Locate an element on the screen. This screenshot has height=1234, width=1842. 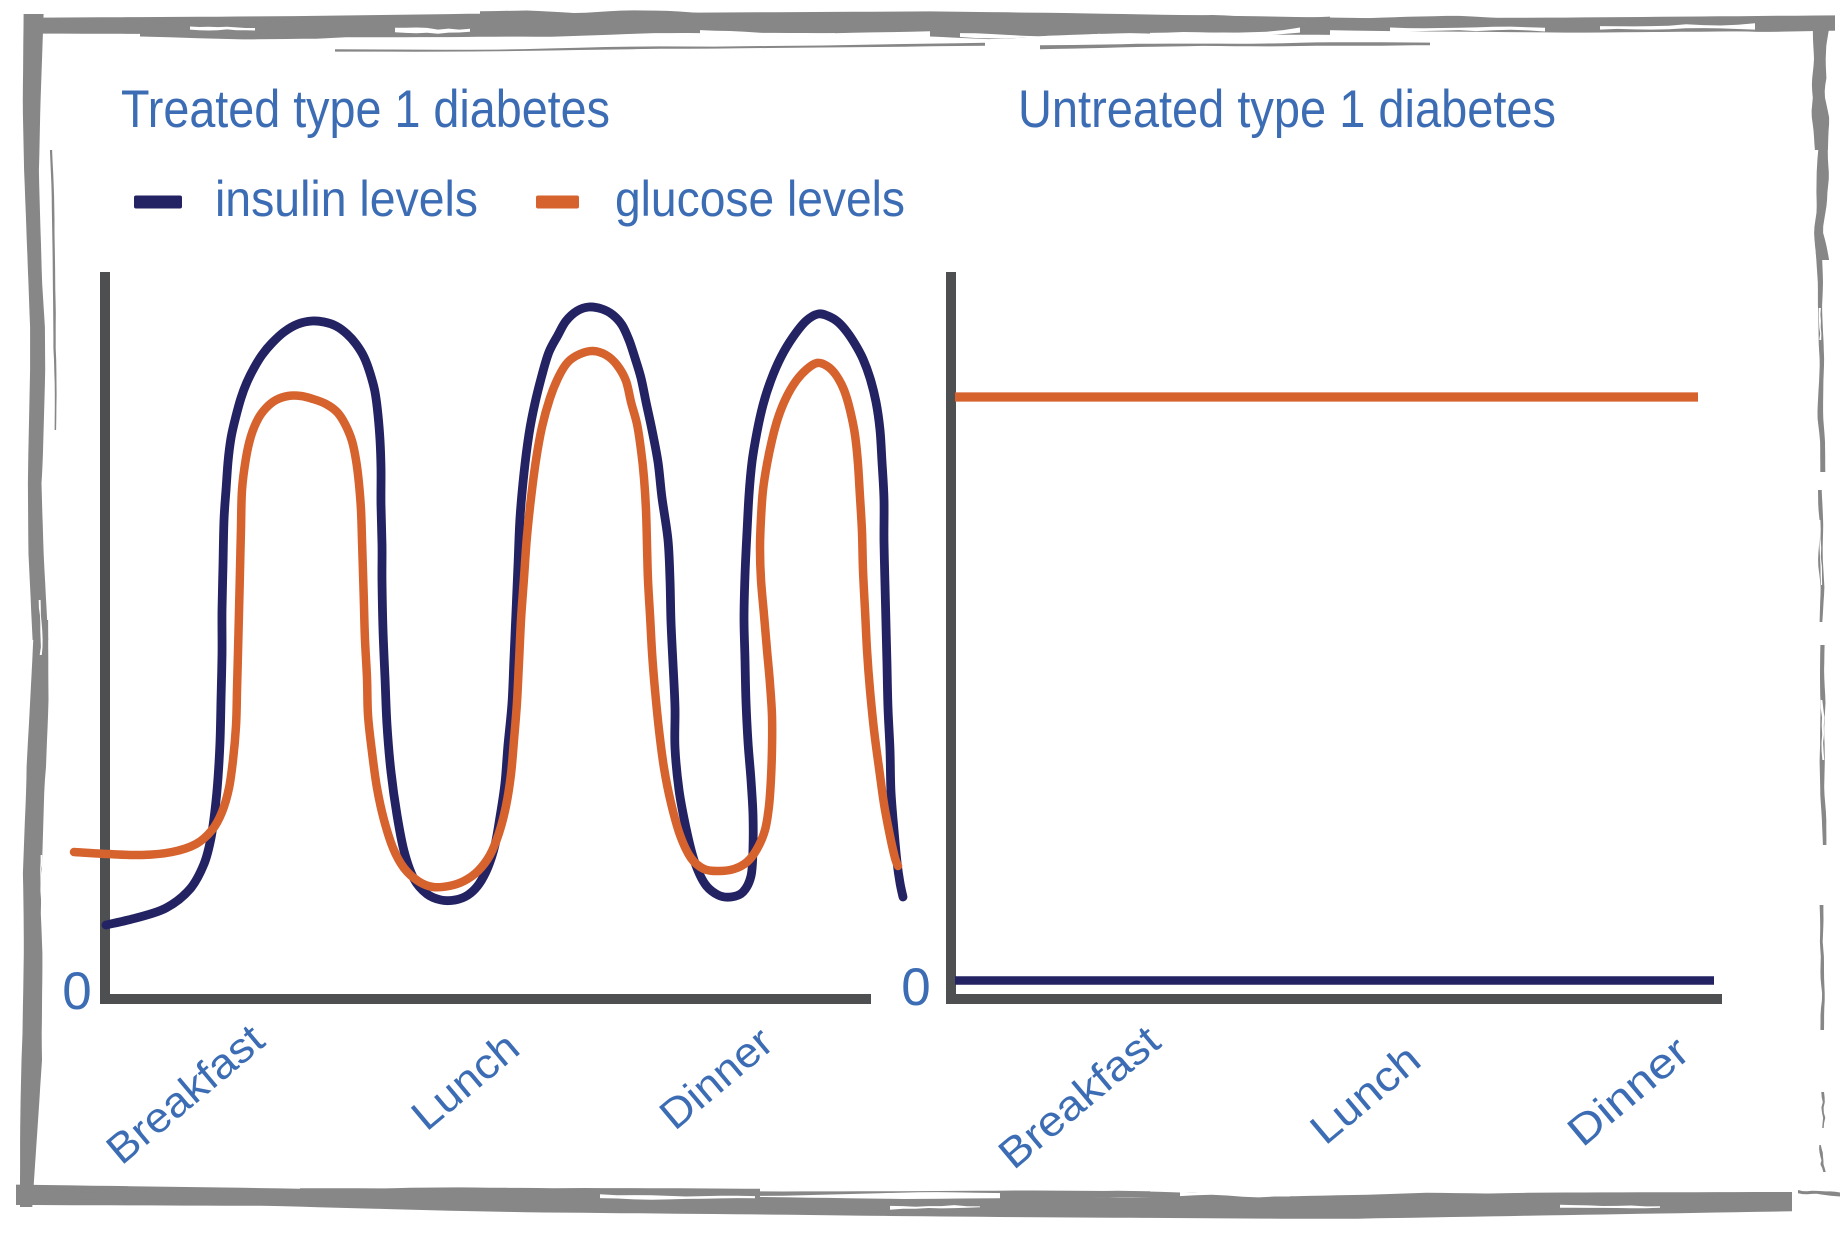
svg-text: Untreated type 1 diabetes is located at coordinates (1287, 109).